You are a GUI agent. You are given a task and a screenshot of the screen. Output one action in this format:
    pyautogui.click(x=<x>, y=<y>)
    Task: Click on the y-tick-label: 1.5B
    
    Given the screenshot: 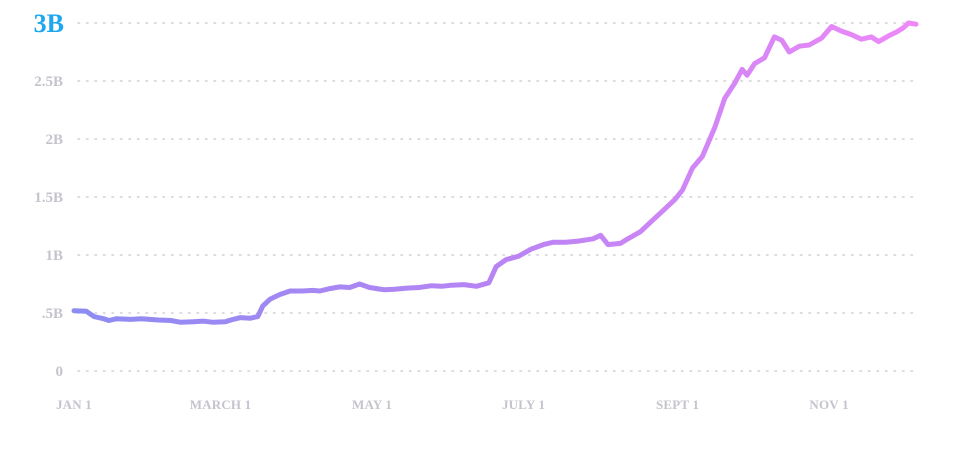 What is the action you would take?
    pyautogui.click(x=48, y=198)
    